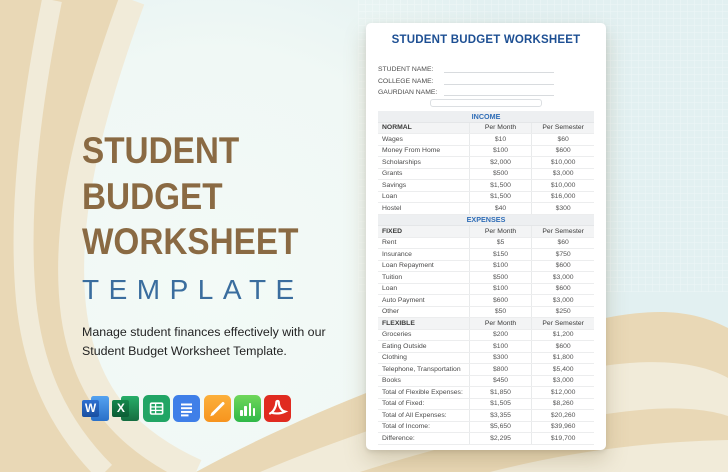 This screenshot has height=472, width=728. What do you see at coordinates (414, 415) in the screenshot?
I see `table-cell: Total of All Expenses:` at bounding box center [414, 415].